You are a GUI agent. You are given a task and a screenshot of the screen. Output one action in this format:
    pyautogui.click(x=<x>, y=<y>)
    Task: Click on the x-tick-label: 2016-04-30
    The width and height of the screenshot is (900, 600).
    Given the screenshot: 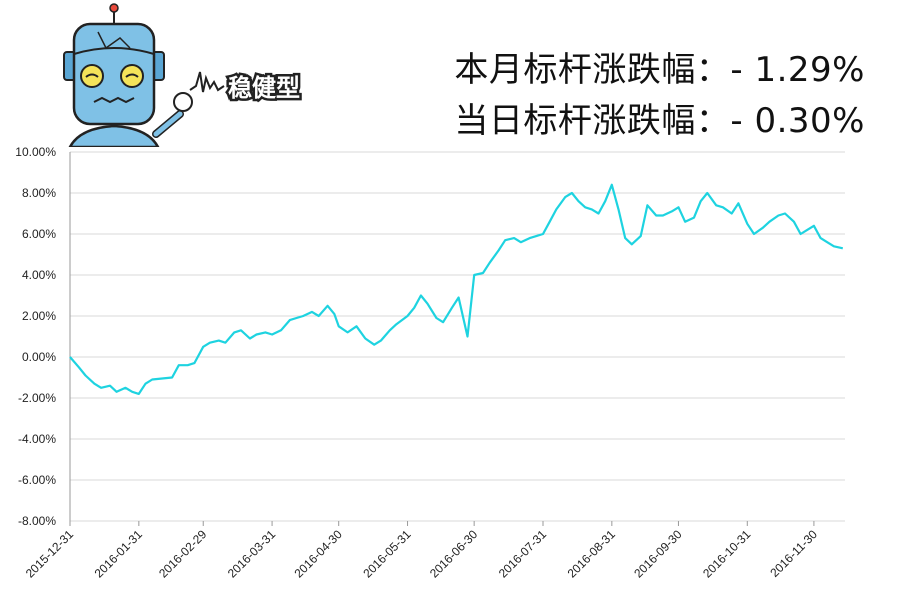 What is the action you would take?
    pyautogui.click(x=319, y=554)
    